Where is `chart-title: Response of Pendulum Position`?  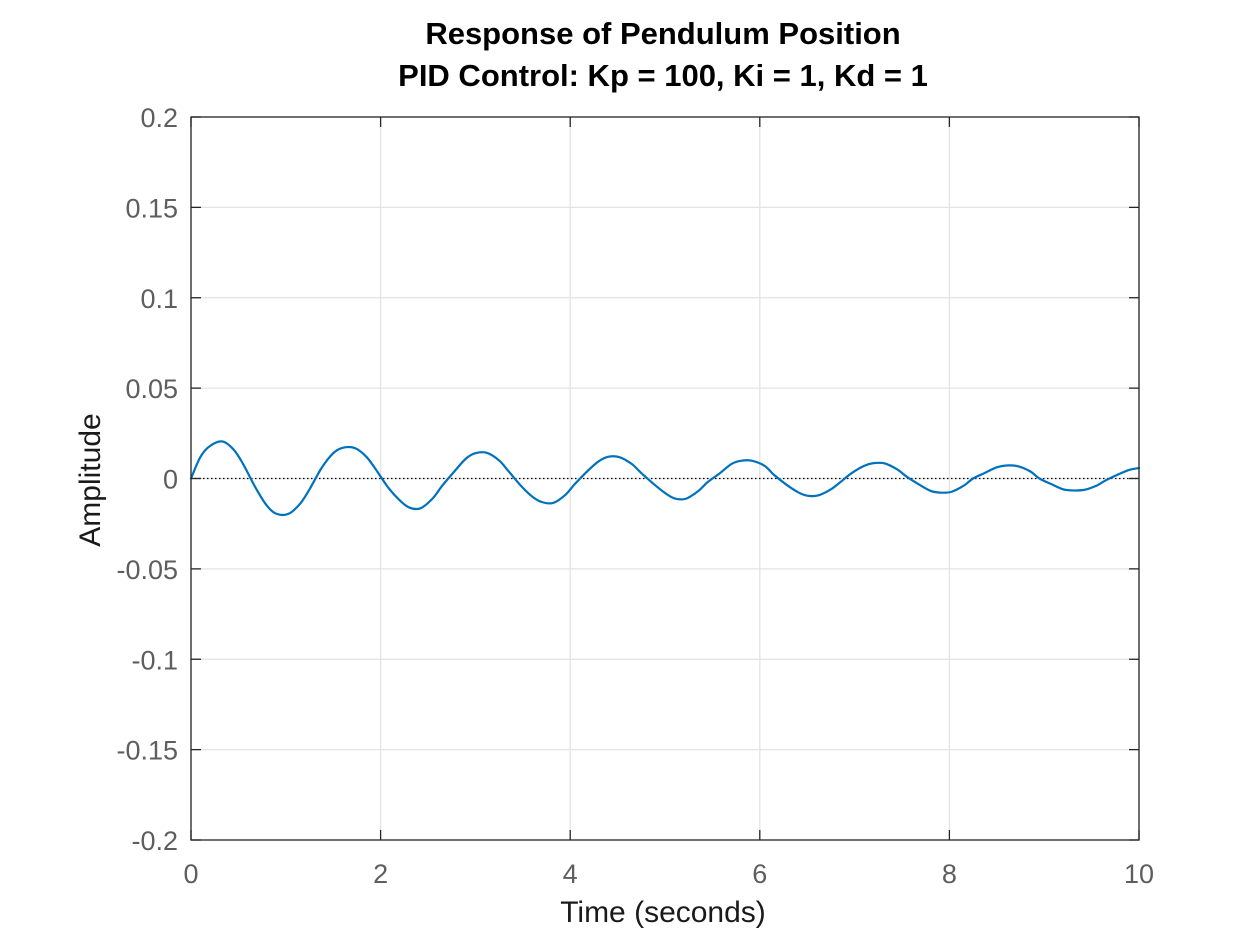 chart-title: Response of Pendulum Position is located at coordinates (662, 33).